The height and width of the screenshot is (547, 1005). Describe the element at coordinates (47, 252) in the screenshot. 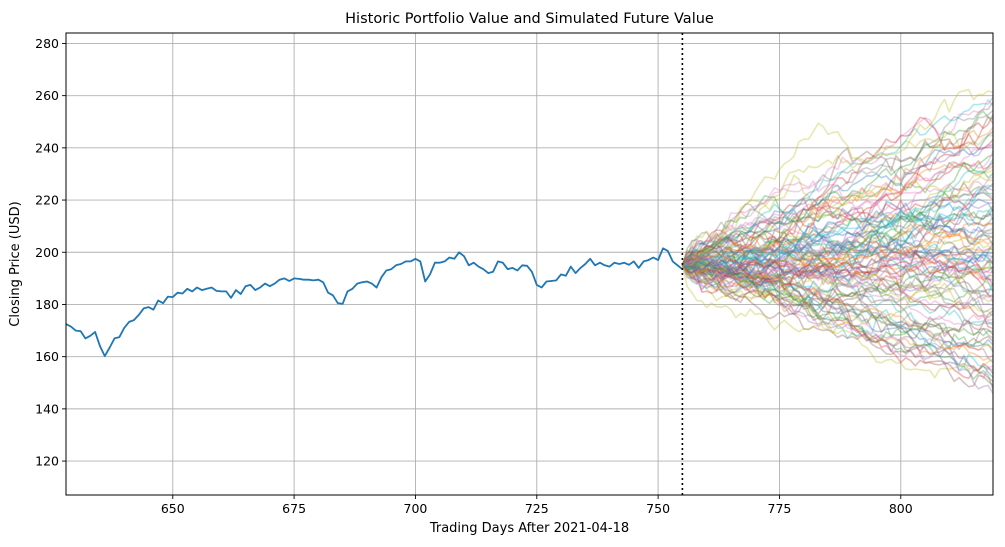

I see `y-tick-label: 200` at that location.